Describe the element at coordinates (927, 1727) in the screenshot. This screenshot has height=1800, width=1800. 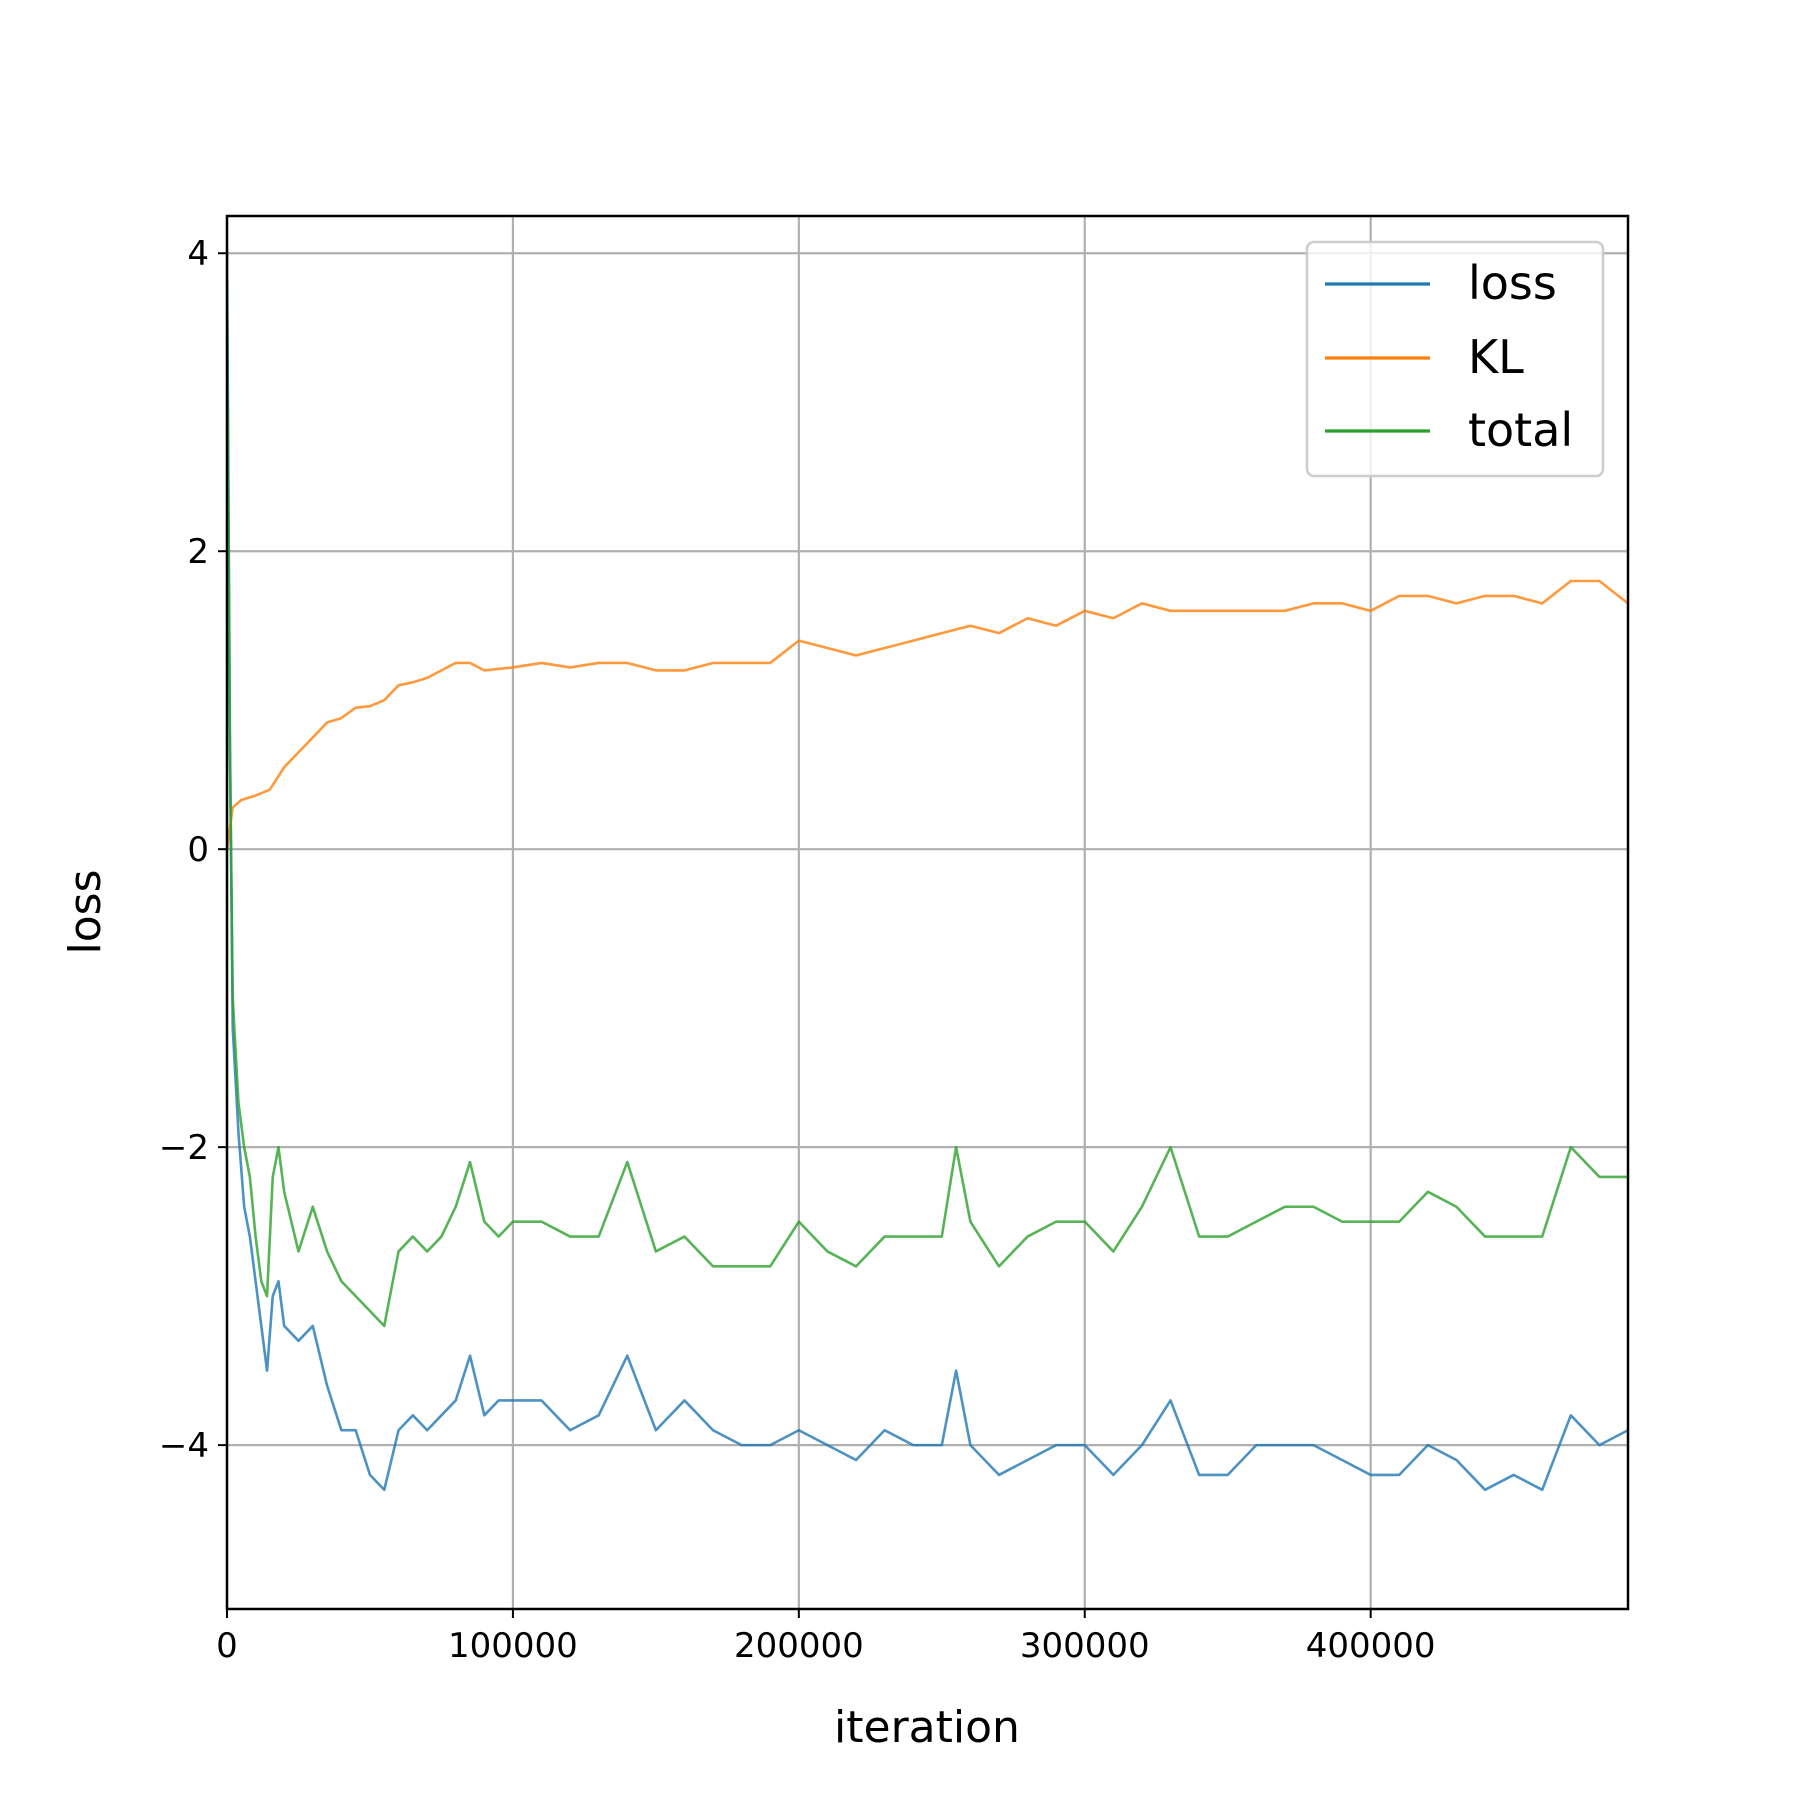
I see `x-axis-label: iteration` at that location.